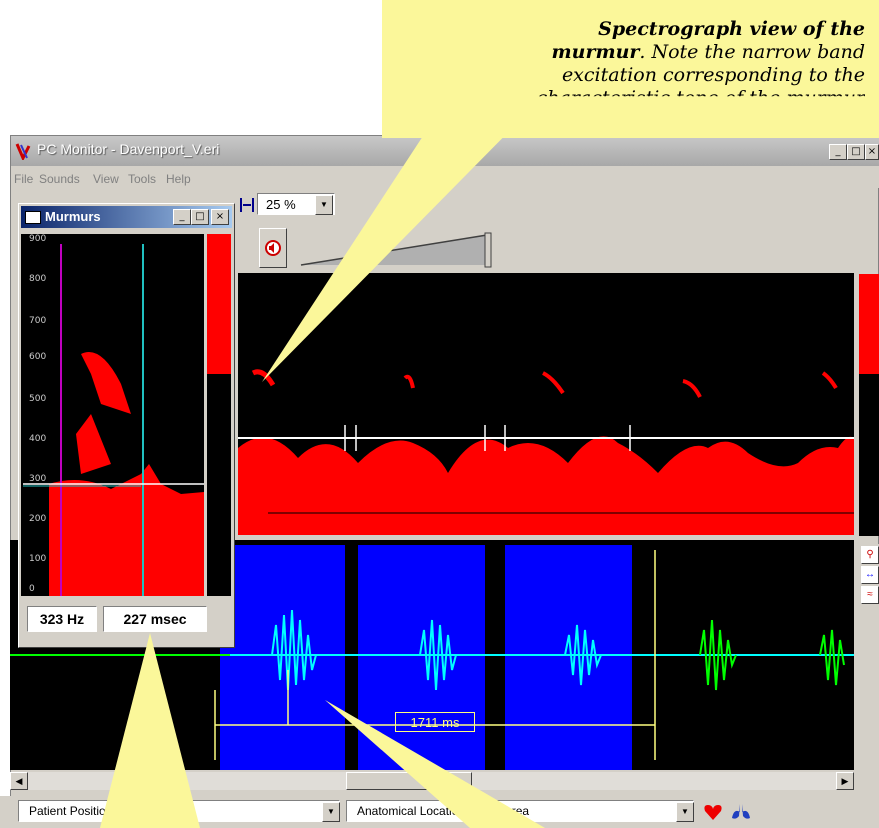 Image resolution: width=879 pixels, height=828 pixels. What do you see at coordinates (19, 781) in the screenshot?
I see `scroll-left-icon: ◀` at bounding box center [19, 781].